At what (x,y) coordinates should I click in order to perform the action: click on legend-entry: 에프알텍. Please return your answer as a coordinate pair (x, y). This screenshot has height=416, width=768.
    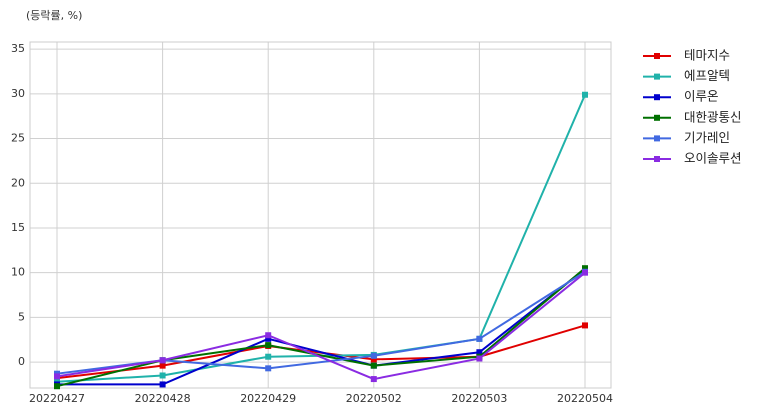
    Looking at the image, I should click on (686, 75).